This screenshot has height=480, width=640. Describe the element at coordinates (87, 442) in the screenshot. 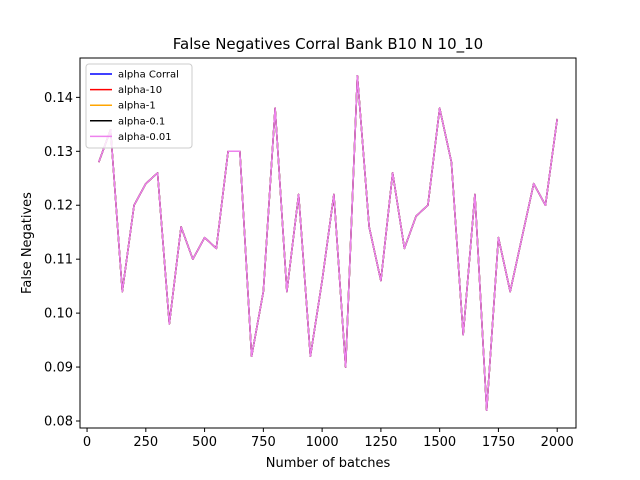

I see `x-tick-label: 0` at that location.